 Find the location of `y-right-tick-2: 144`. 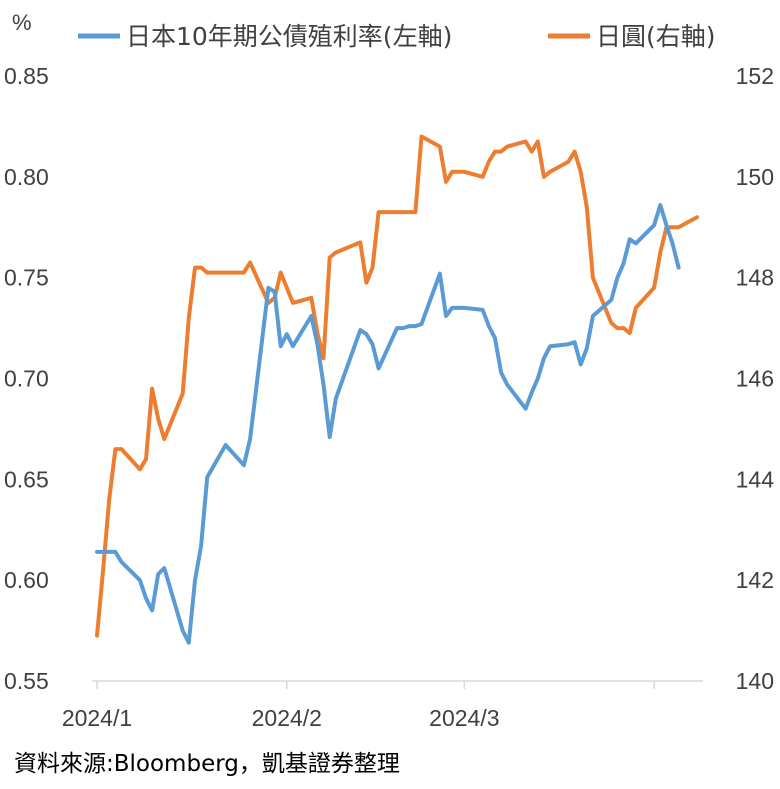

y-right-tick-2: 144 is located at coordinates (755, 479).